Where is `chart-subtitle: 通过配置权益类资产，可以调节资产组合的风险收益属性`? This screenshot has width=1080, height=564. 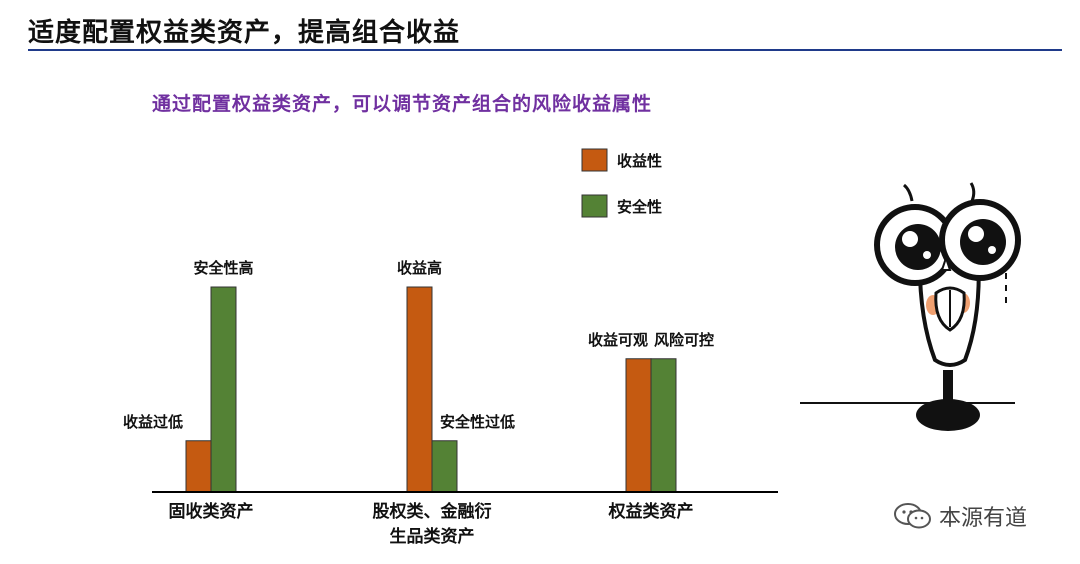 chart-subtitle: 通过配置权益类资产，可以调节资产组合的风险收益属性 is located at coordinates (402, 104).